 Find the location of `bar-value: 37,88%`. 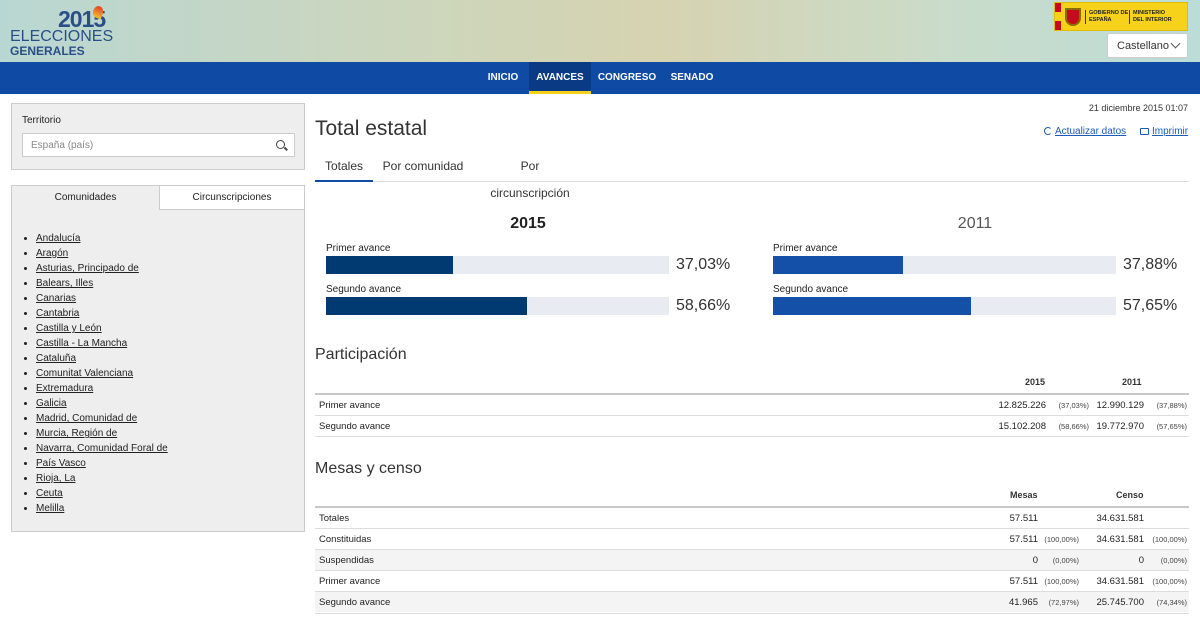

bar-value: 37,88% is located at coordinates (1150, 264).